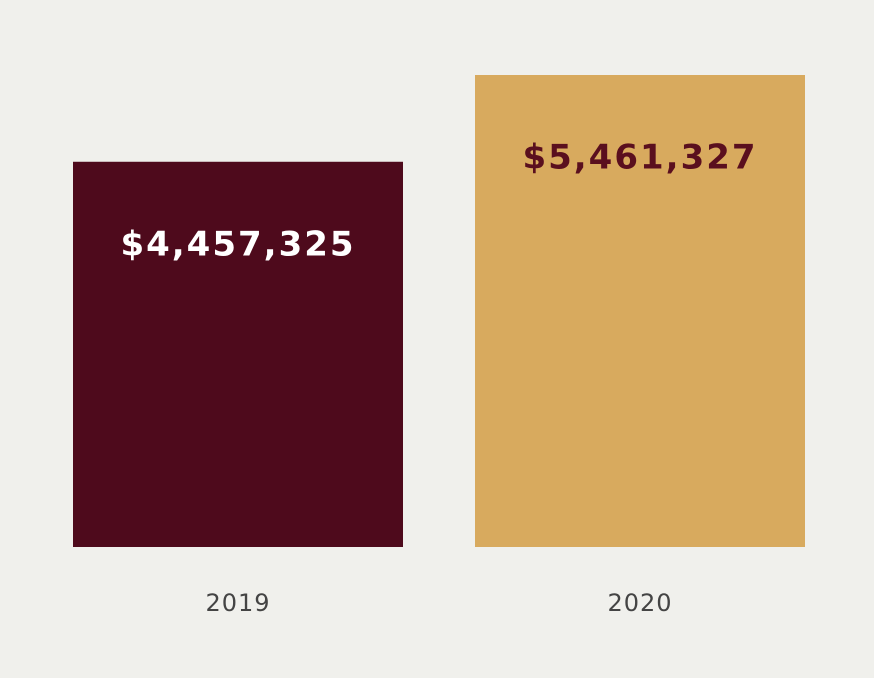 The width and height of the screenshot is (874, 678). Describe the element at coordinates (237, 244) in the screenshot. I see `value-label: $4,457,325` at that location.